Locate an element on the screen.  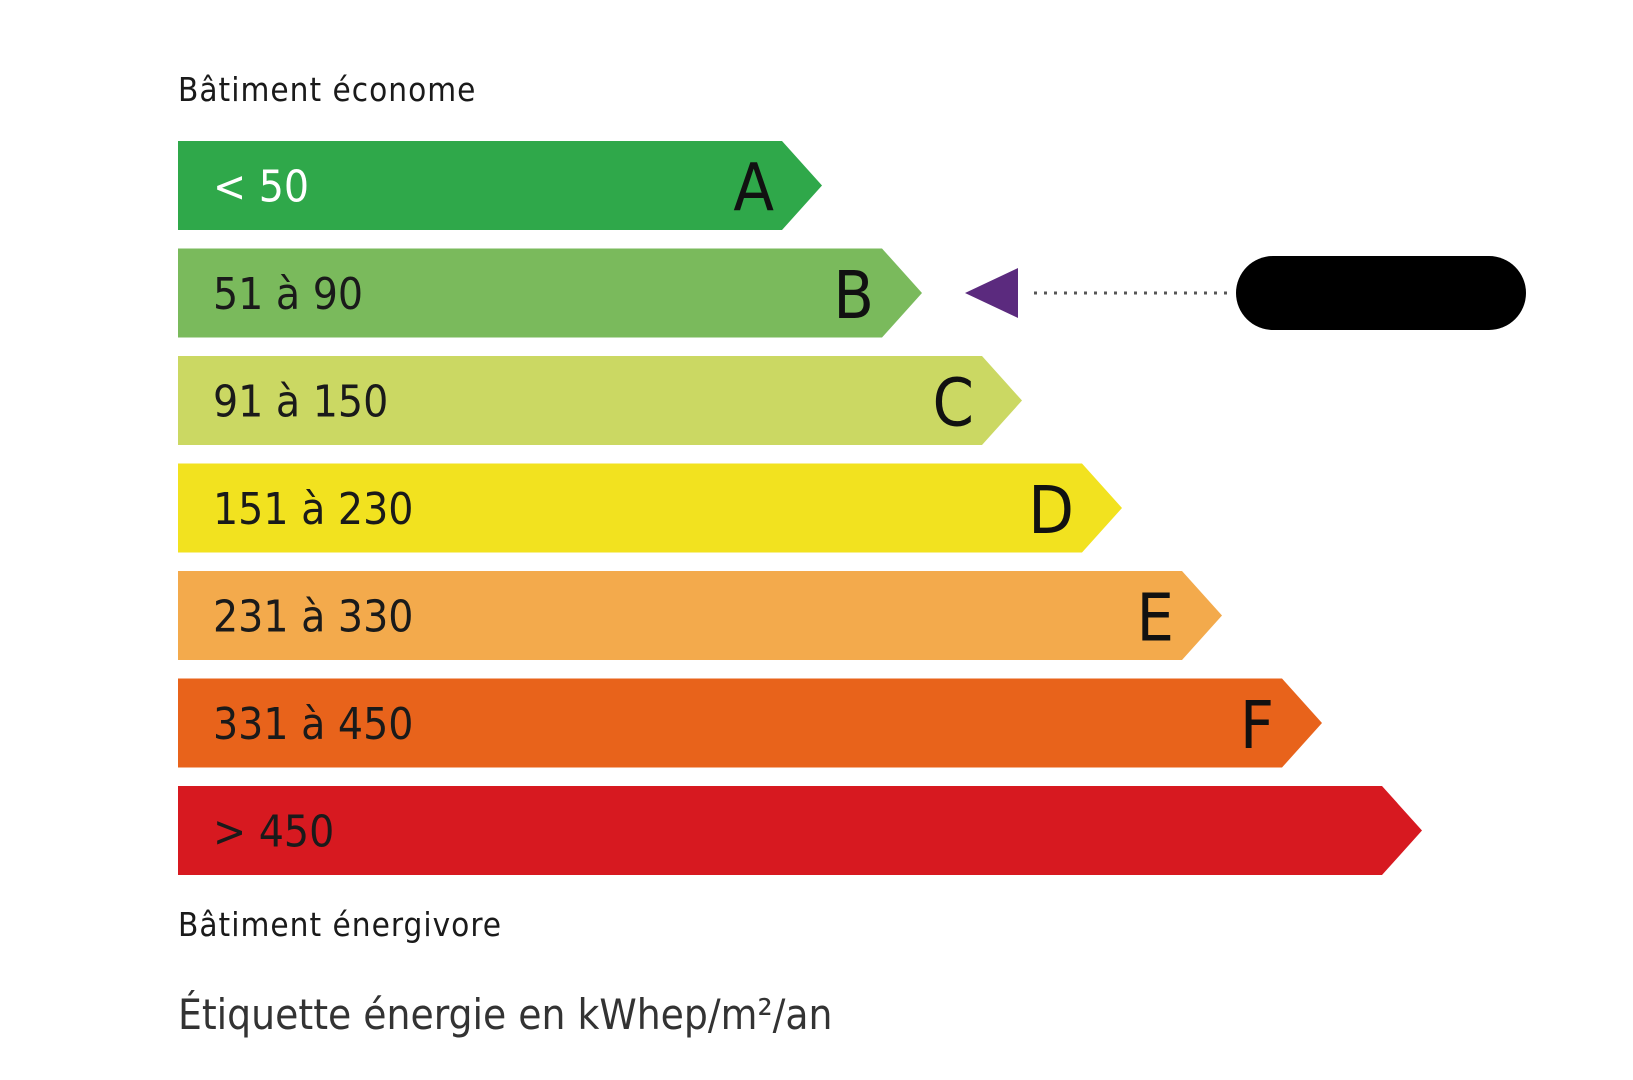
class-letter-C: C is located at coordinates (953, 403).